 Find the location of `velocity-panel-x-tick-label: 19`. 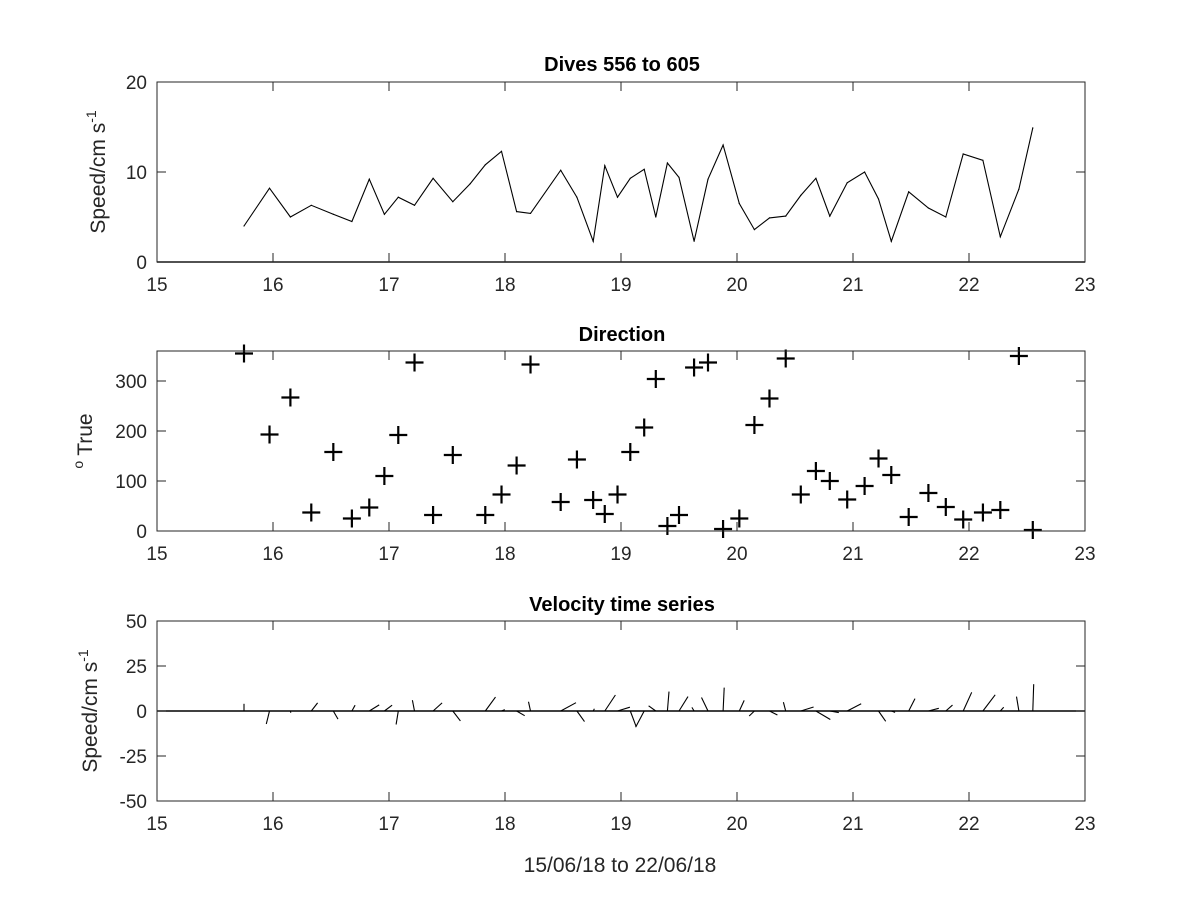

velocity-panel-x-tick-label: 19 is located at coordinates (620, 824).